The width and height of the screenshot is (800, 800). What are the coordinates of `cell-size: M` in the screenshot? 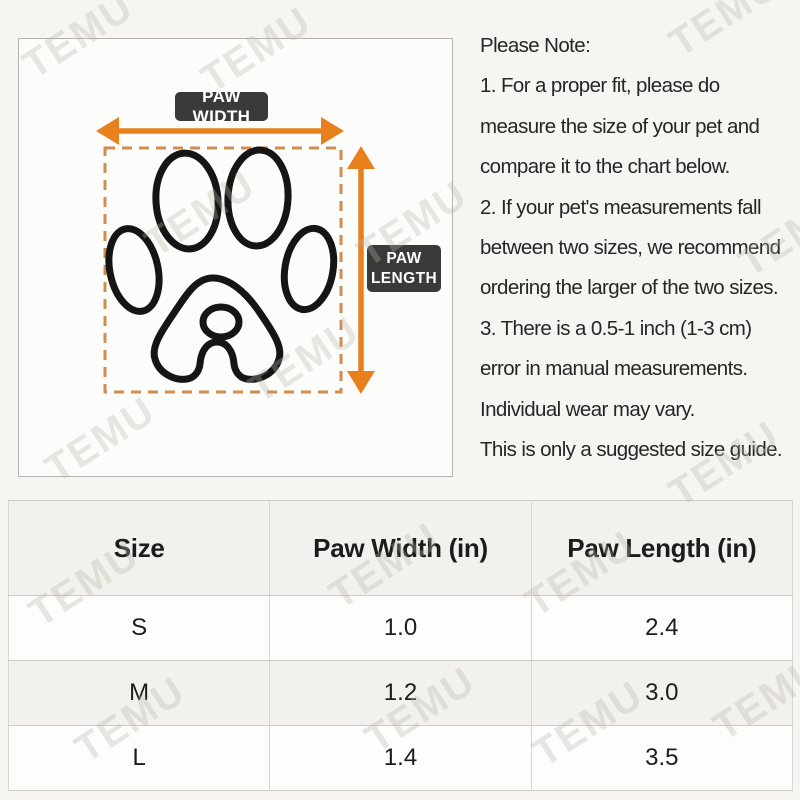 It's located at (139, 693).